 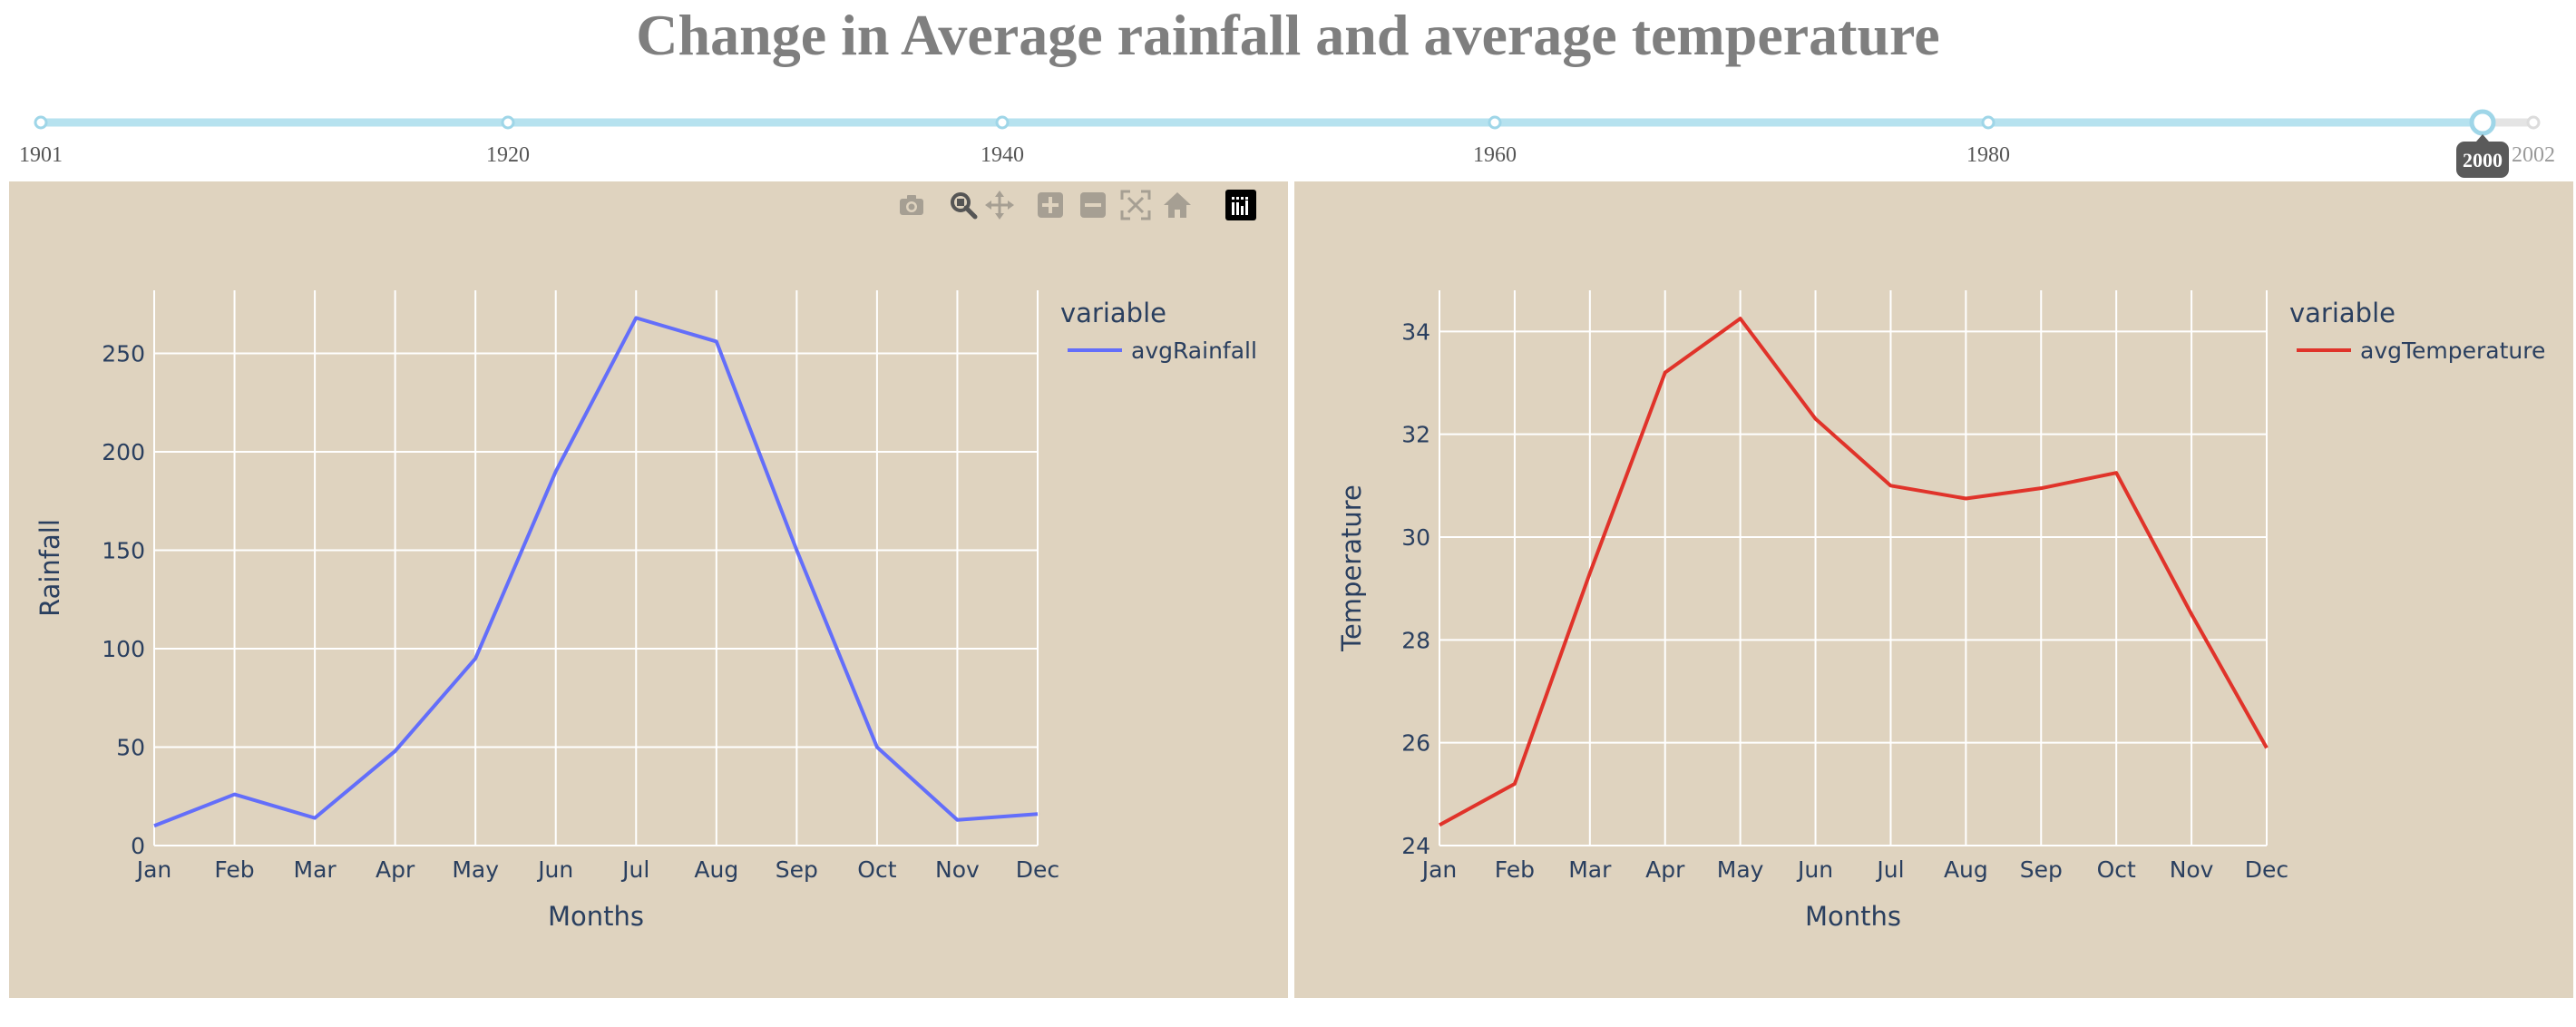 What do you see at coordinates (999, 205) in the screenshot?
I see `pan-icon` at bounding box center [999, 205].